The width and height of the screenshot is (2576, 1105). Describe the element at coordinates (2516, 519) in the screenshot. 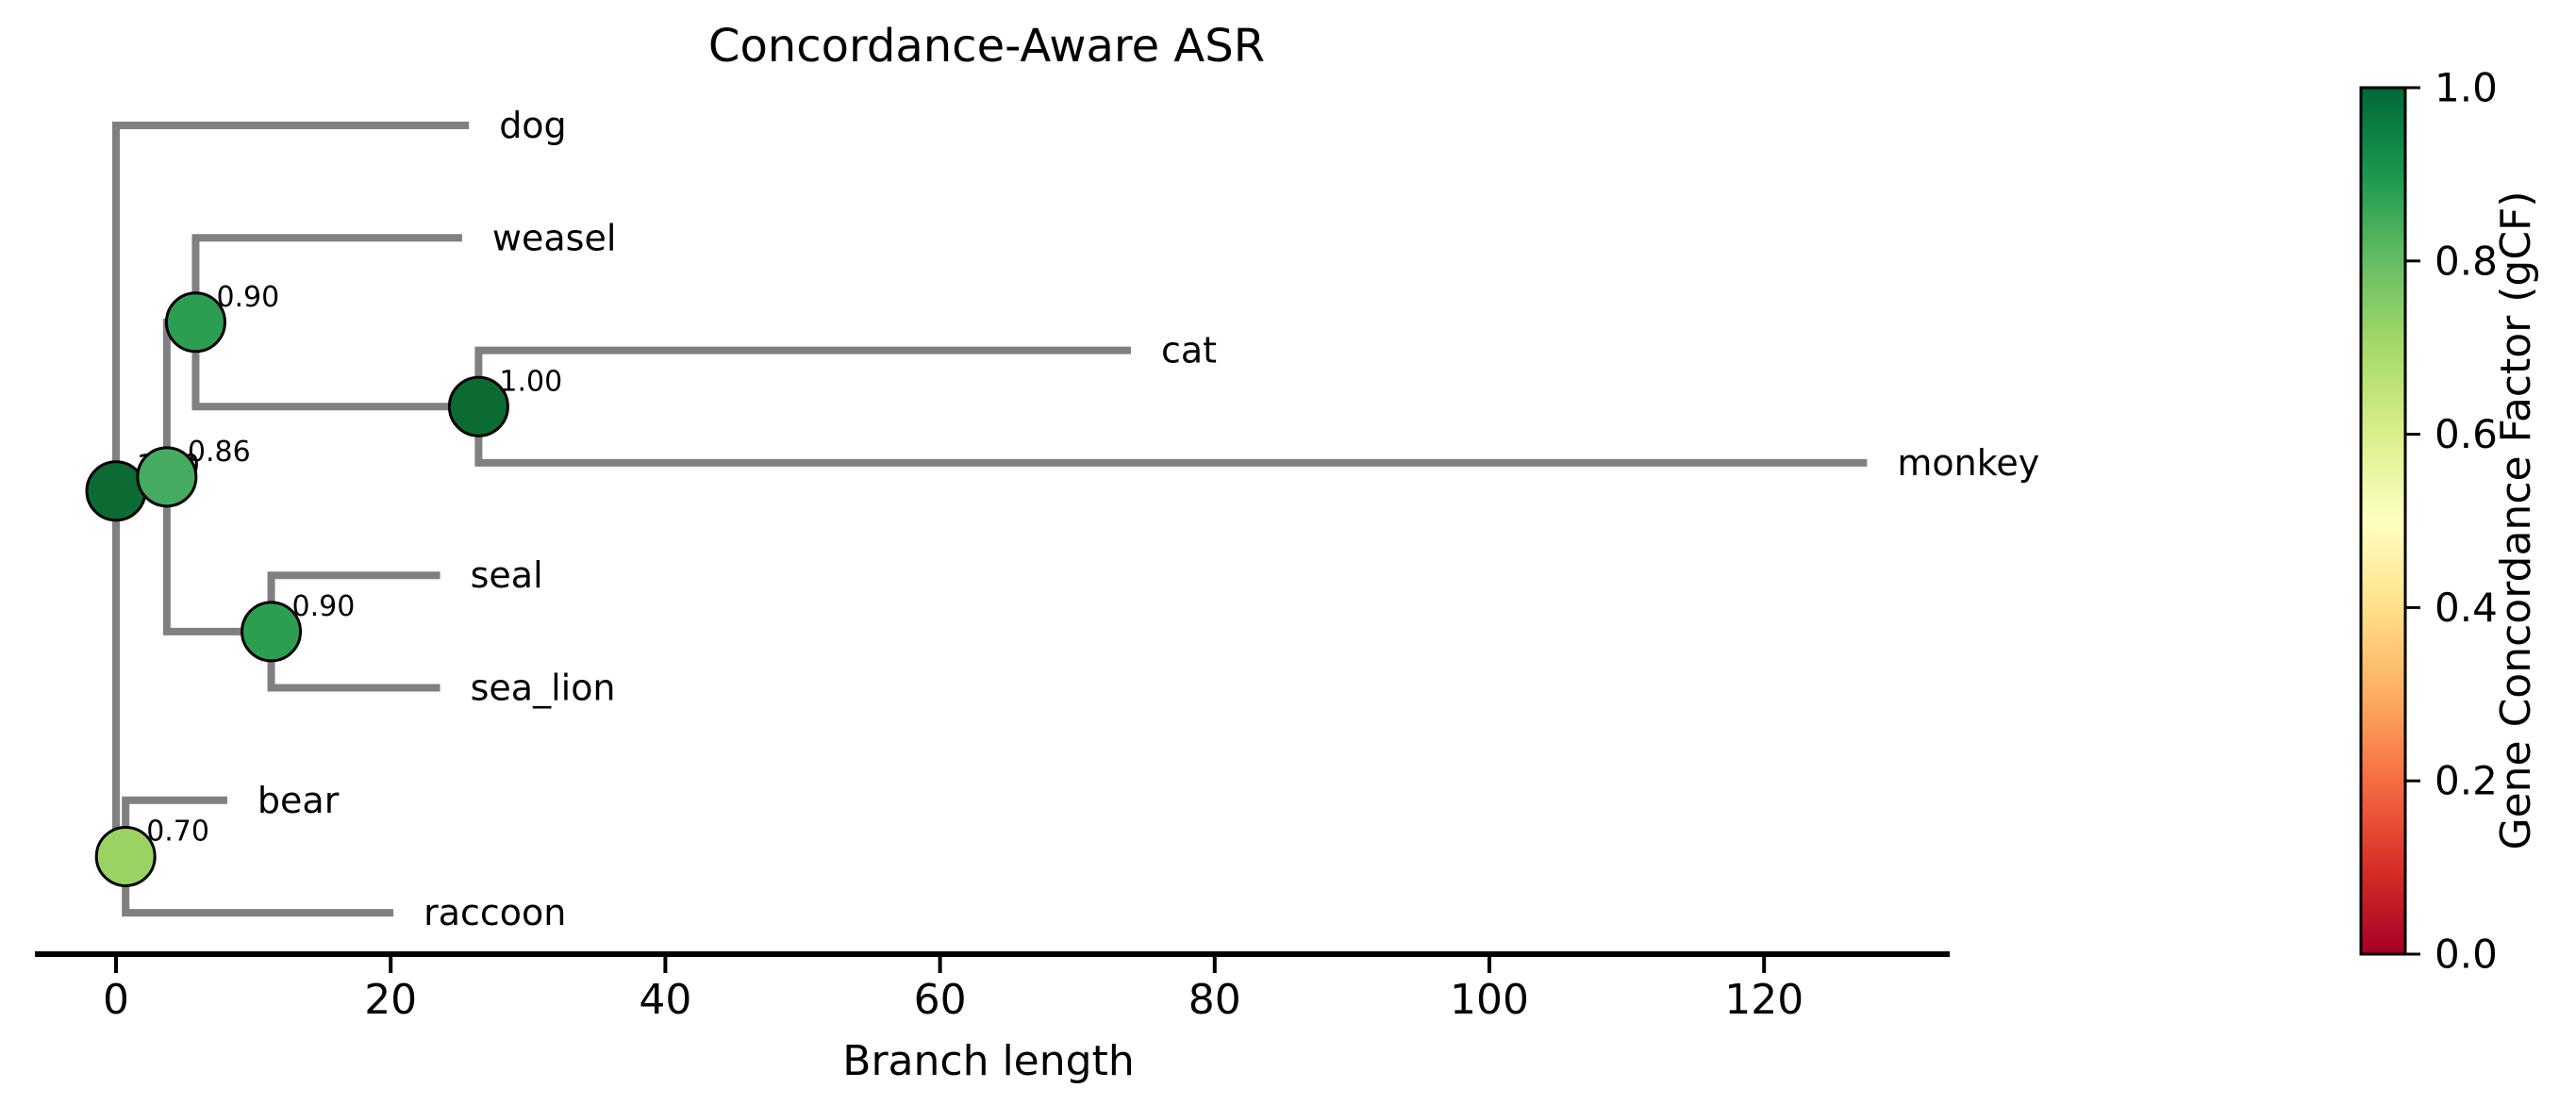

I see `colorbar-title: Gene Concordance Factor (gCF)` at that location.